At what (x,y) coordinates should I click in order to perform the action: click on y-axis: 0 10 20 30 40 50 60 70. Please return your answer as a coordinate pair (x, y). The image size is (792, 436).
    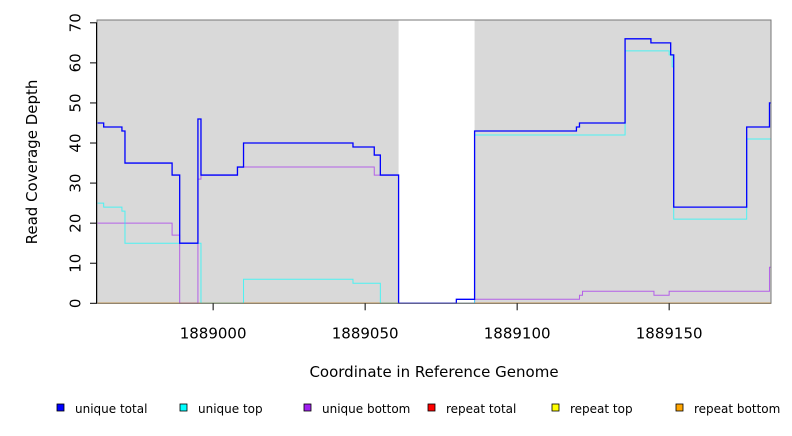
    Looking at the image, I should click on (82, 161).